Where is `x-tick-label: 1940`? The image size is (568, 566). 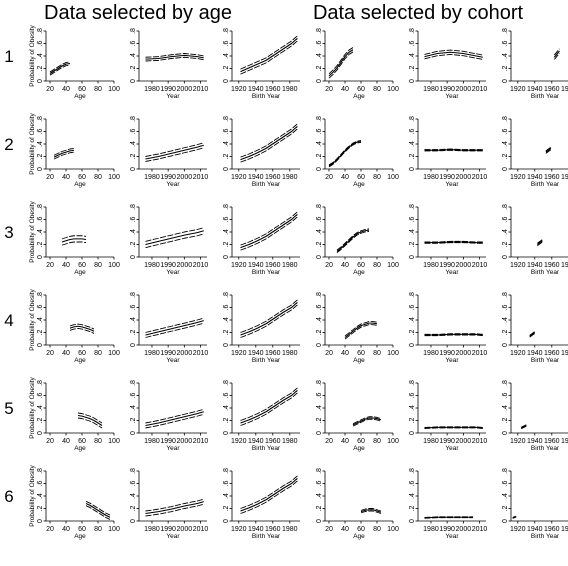
x-tick-label: 1940 is located at coordinates (256, 441).